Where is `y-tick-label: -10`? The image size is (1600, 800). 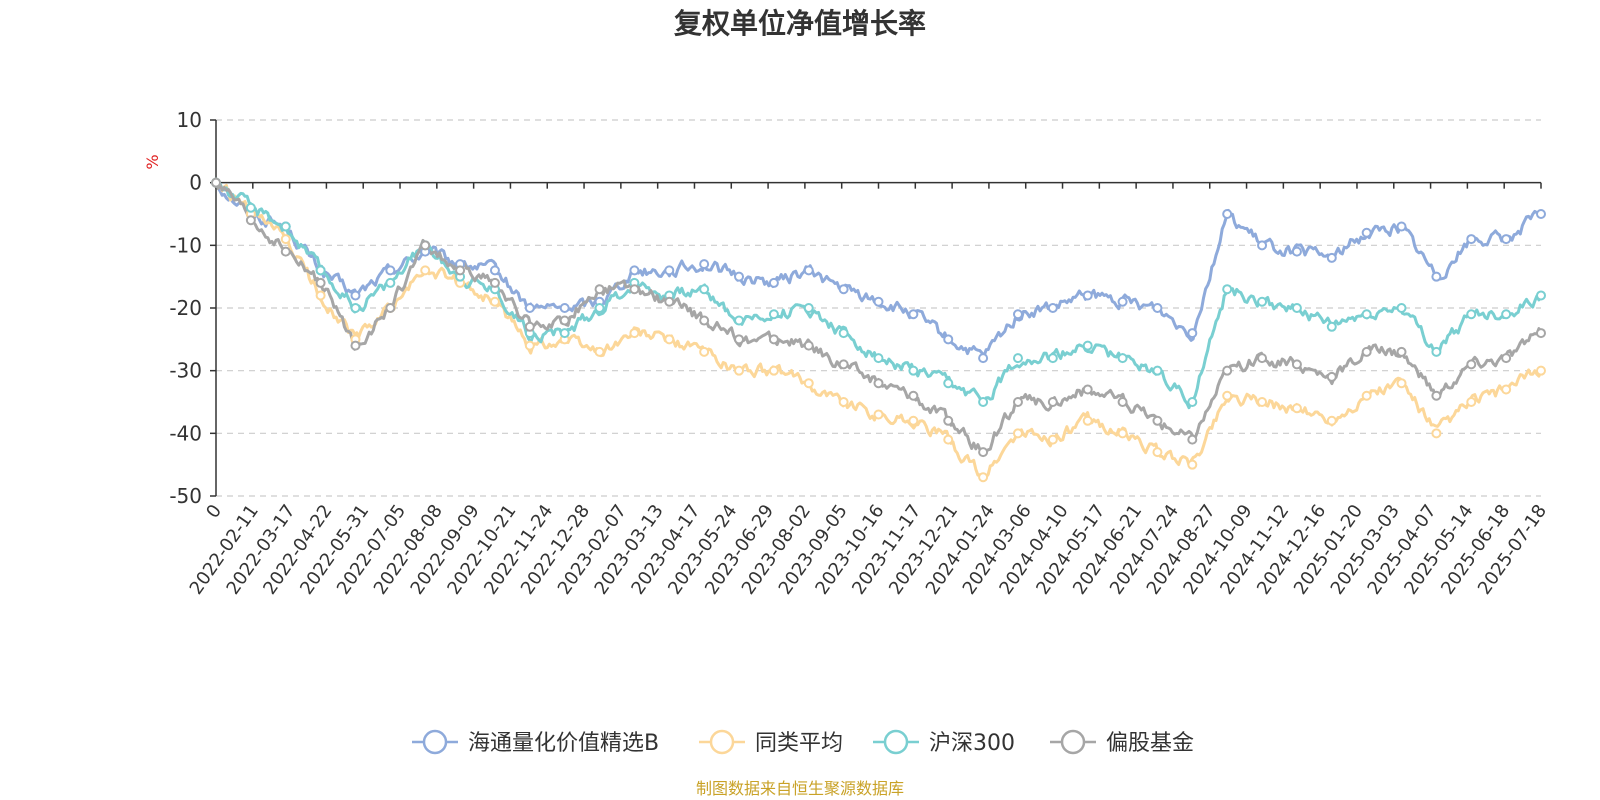 y-tick-label: -10 is located at coordinates (185, 245).